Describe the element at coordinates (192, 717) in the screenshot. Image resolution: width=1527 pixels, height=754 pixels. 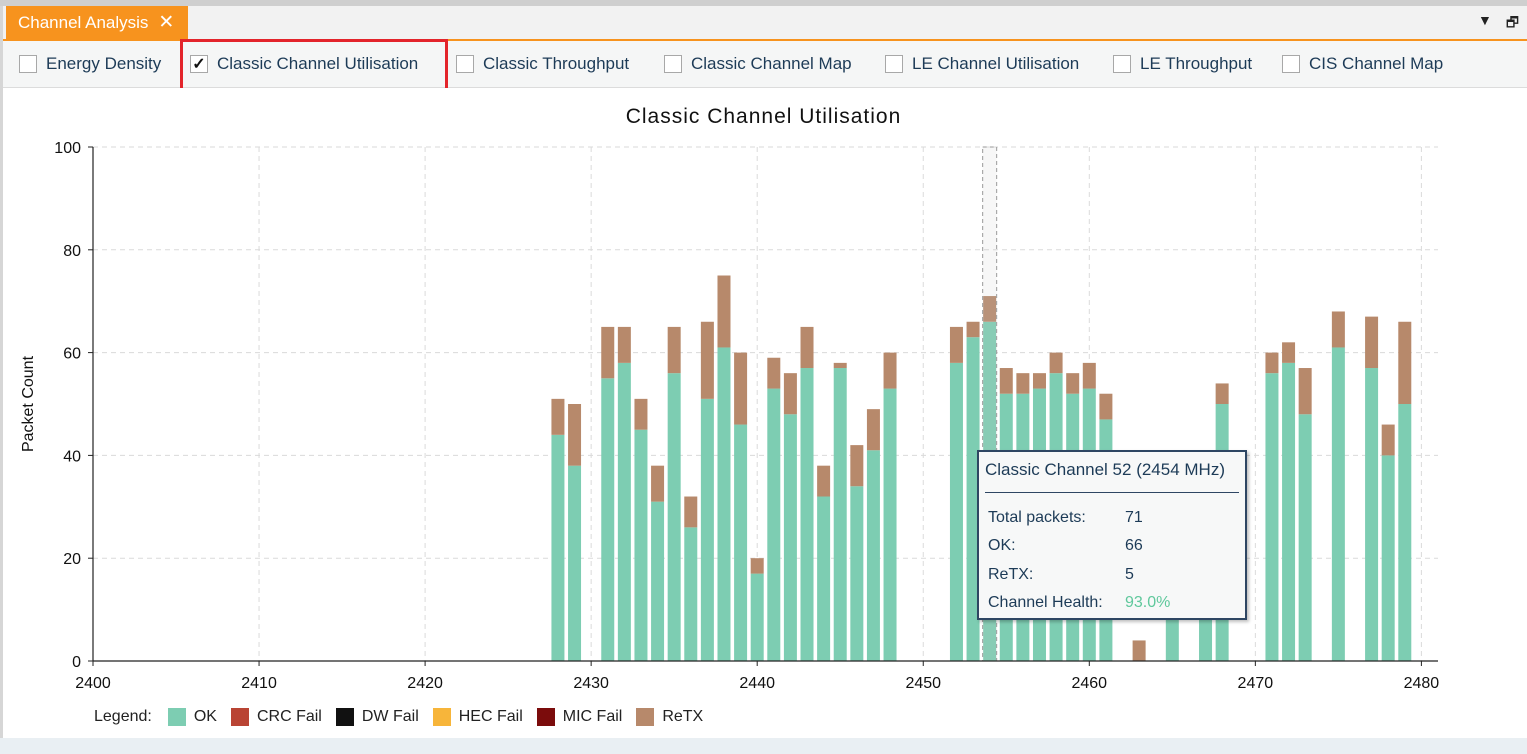
I see `legend-item-ok: OK` at that location.